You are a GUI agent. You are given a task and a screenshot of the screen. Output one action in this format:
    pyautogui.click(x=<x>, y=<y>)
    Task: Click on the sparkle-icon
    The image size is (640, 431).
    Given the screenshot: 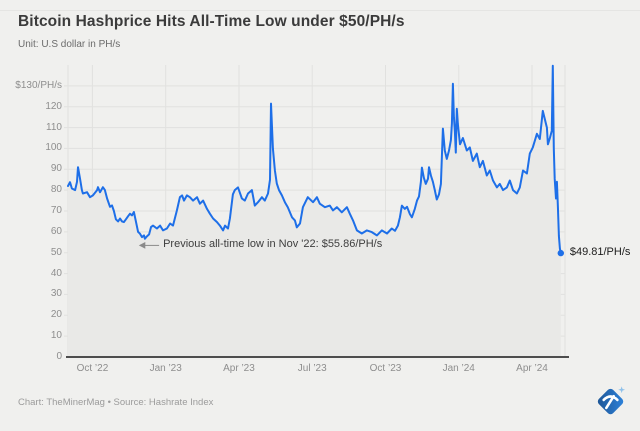 What is the action you would take?
    pyautogui.click(x=622, y=390)
    